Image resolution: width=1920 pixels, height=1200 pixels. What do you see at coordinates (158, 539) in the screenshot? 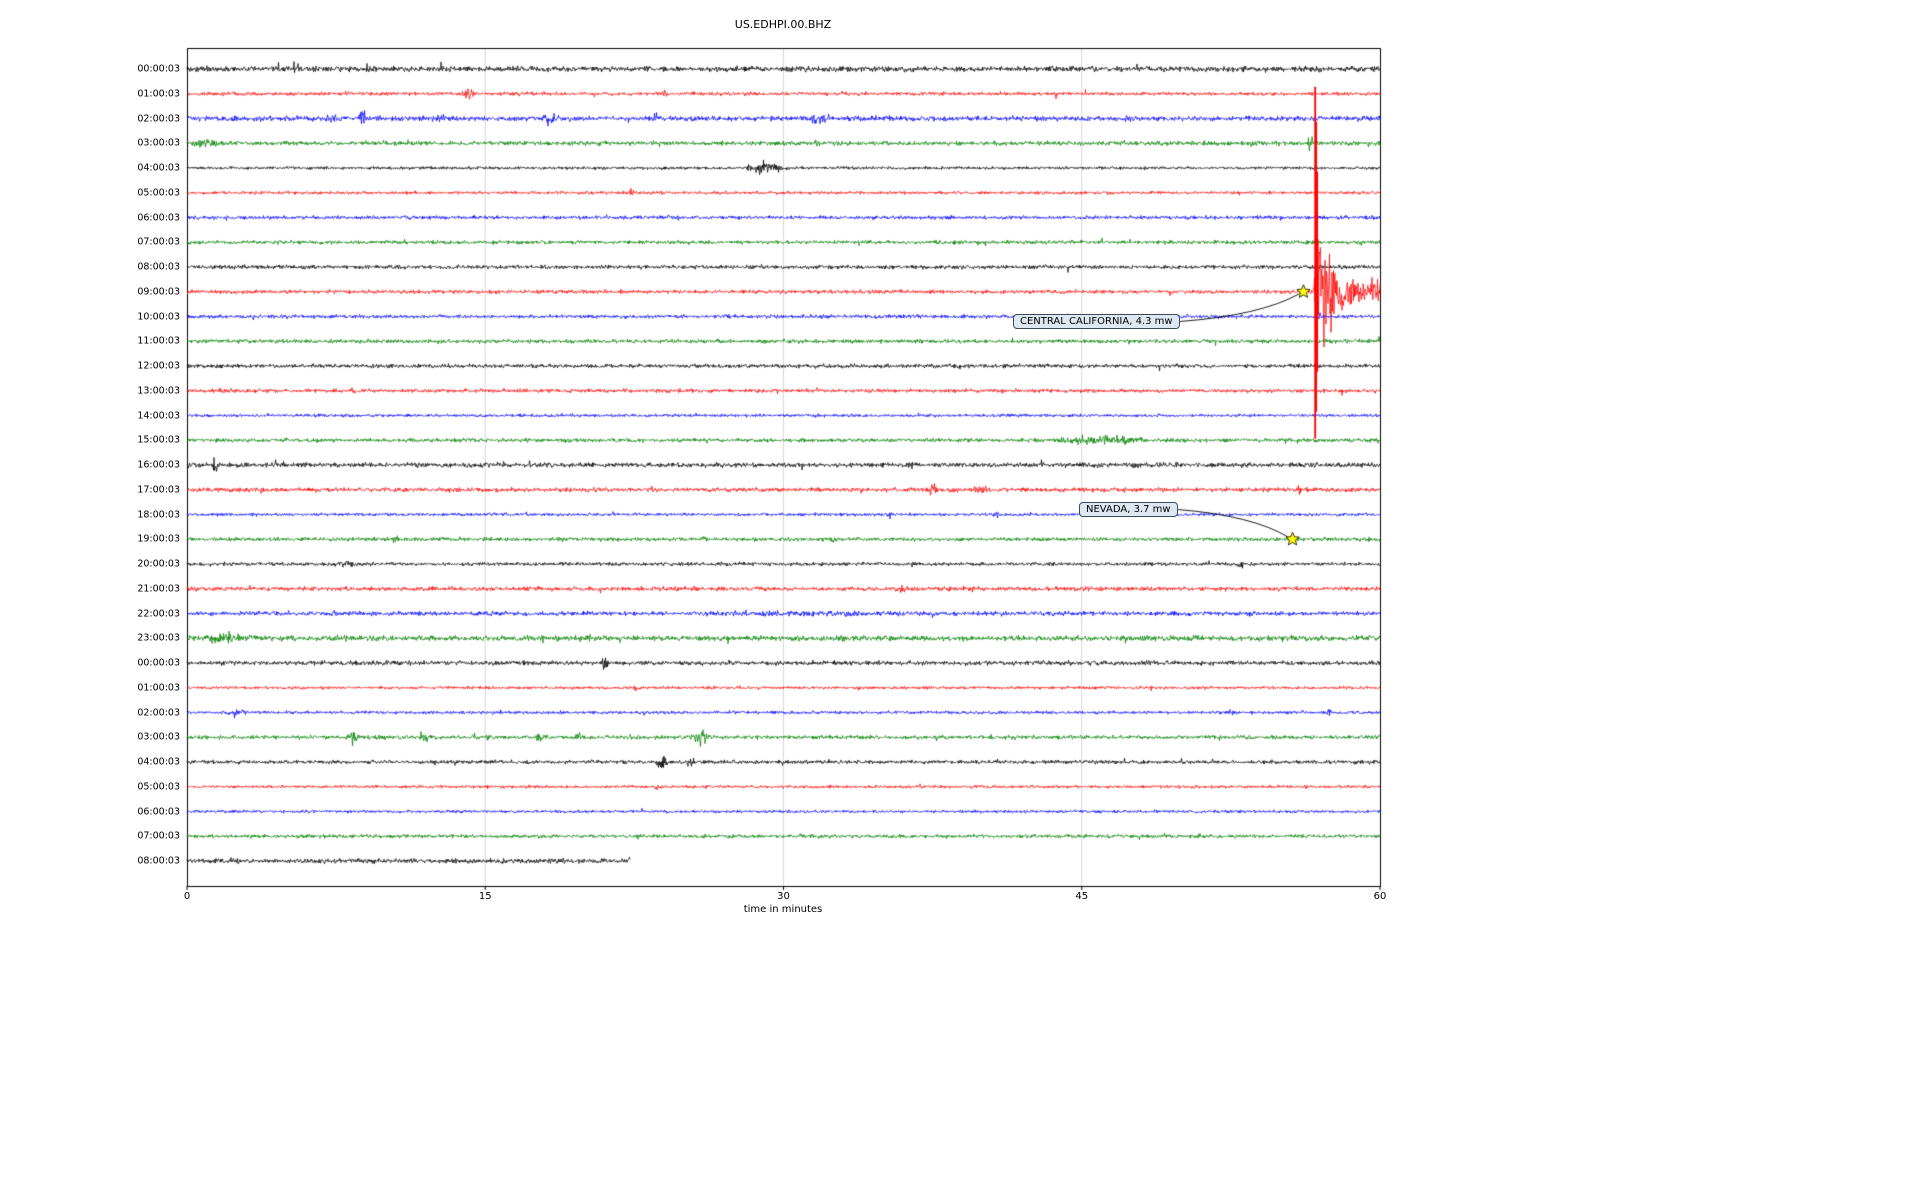
I see `row-label: 19:00:03` at bounding box center [158, 539].